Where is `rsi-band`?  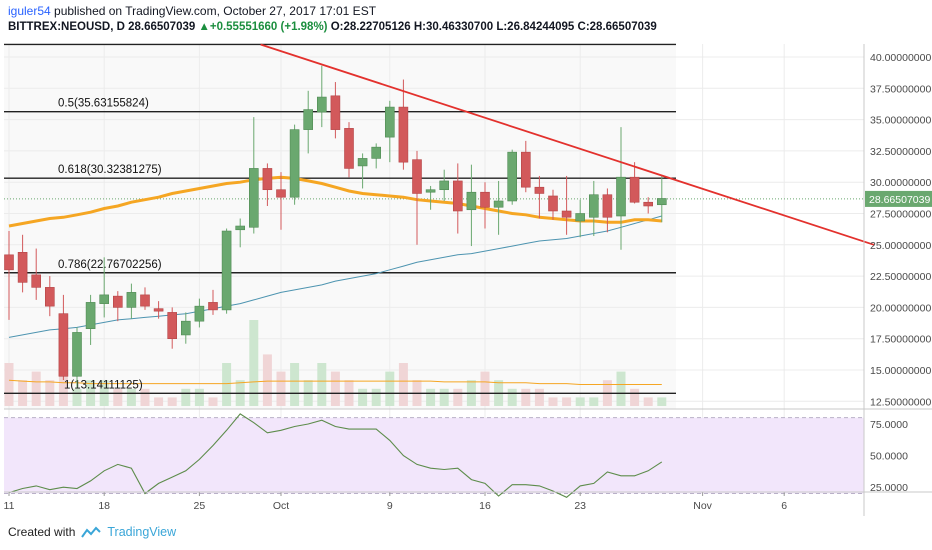 rsi-band is located at coordinates (434, 455).